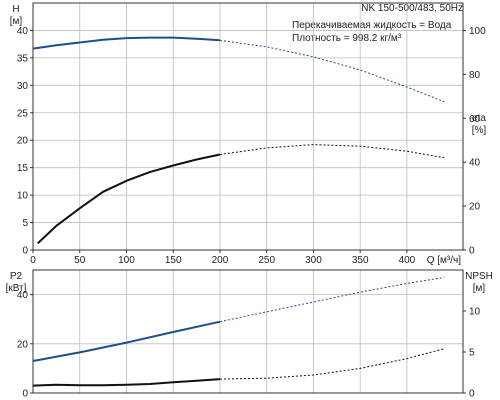 Image resolution: width=500 pixels, height=400 pixels. I want to click on annotation-density: Плотность = 998.2 кг/м³, so click(347, 38).